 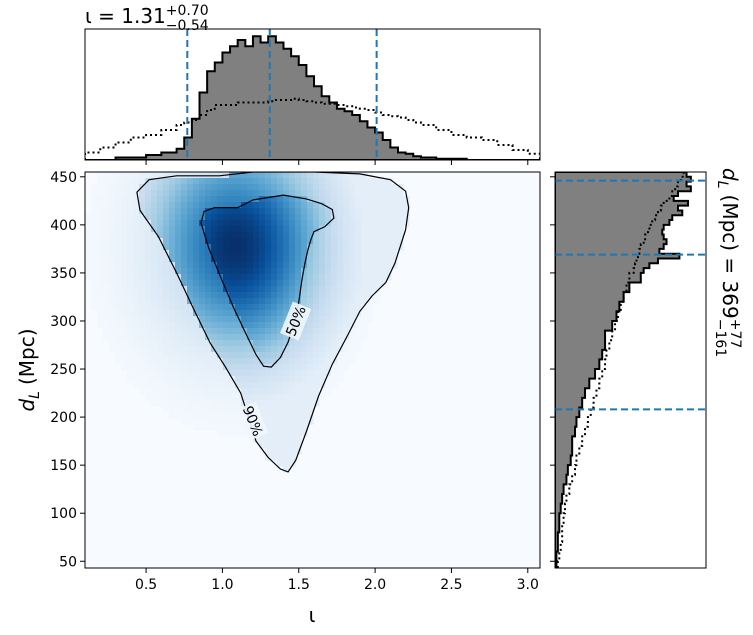 What do you see at coordinates (552, 369) in the screenshot?
I see `right-y-ticks` at bounding box center [552, 369].